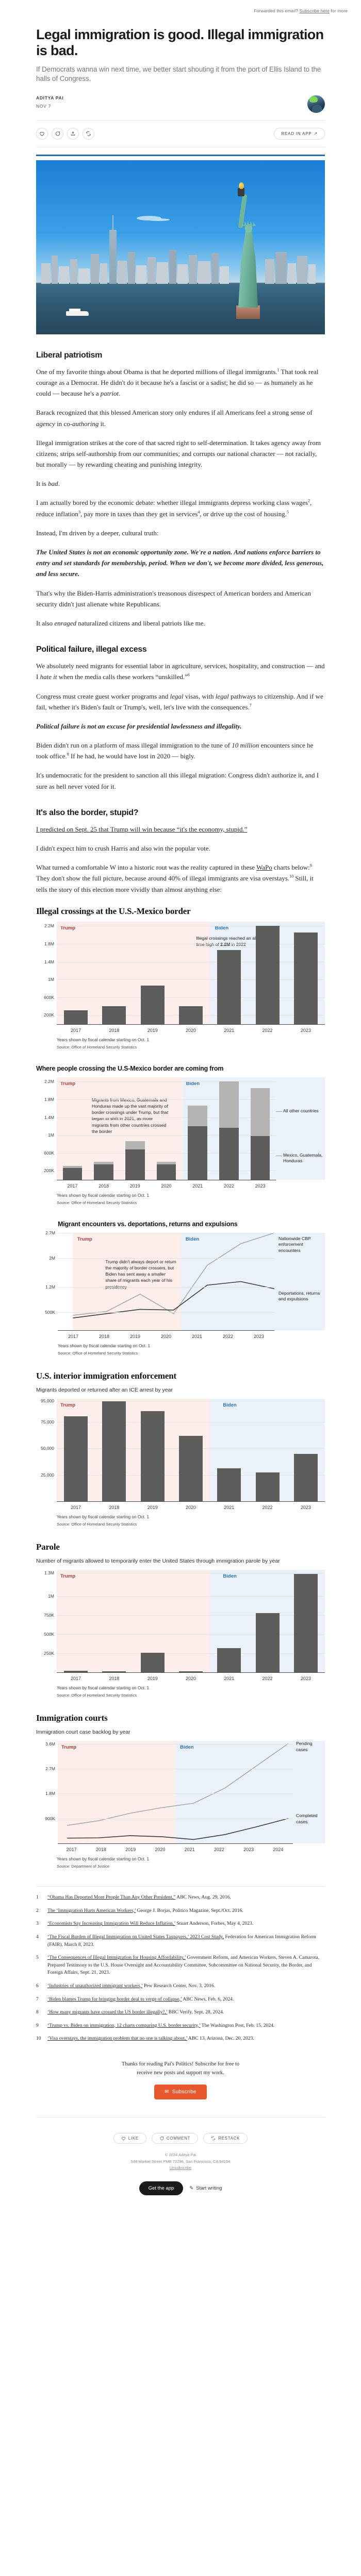 This screenshot has width=361, height=2576. Describe the element at coordinates (195, 2012) in the screenshot. I see `footnote-citation: BBC Verify, Sept. 28, 2024.` at that location.